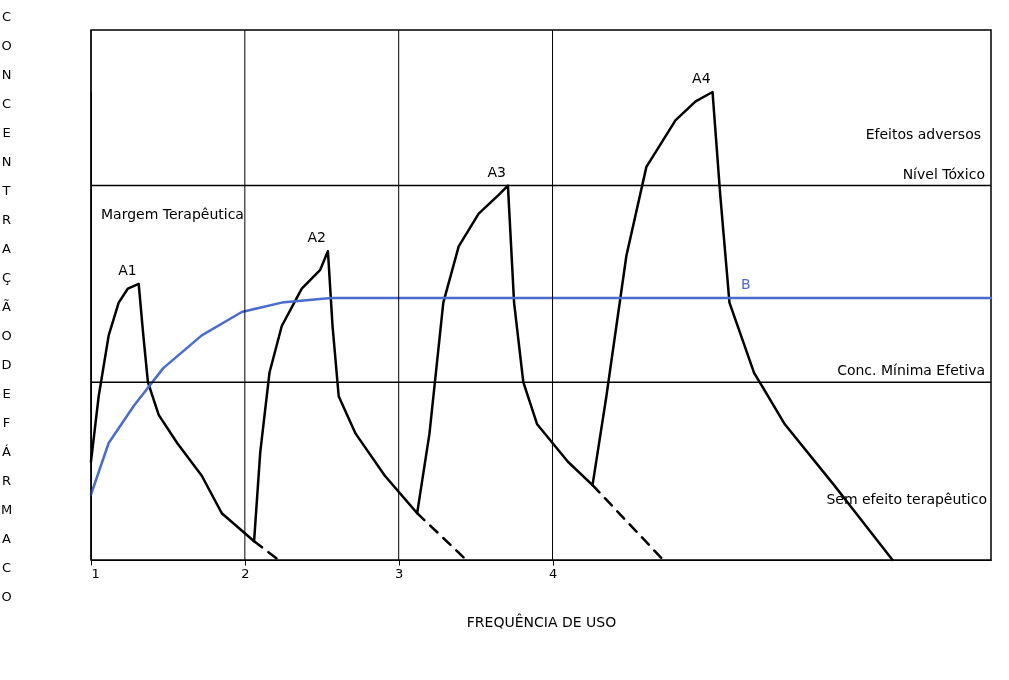  Describe the element at coordinates (745, 283) in the screenshot. I see `annotation: B` at that location.